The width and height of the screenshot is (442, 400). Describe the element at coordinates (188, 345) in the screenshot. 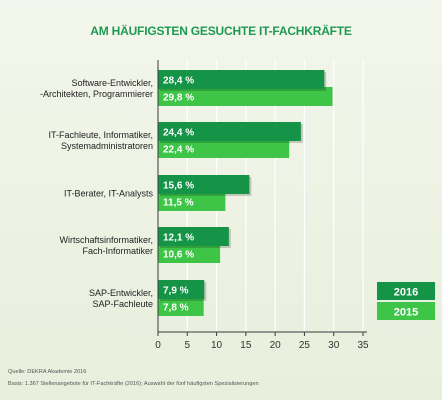

I see `x-tick-label: 5` at that location.